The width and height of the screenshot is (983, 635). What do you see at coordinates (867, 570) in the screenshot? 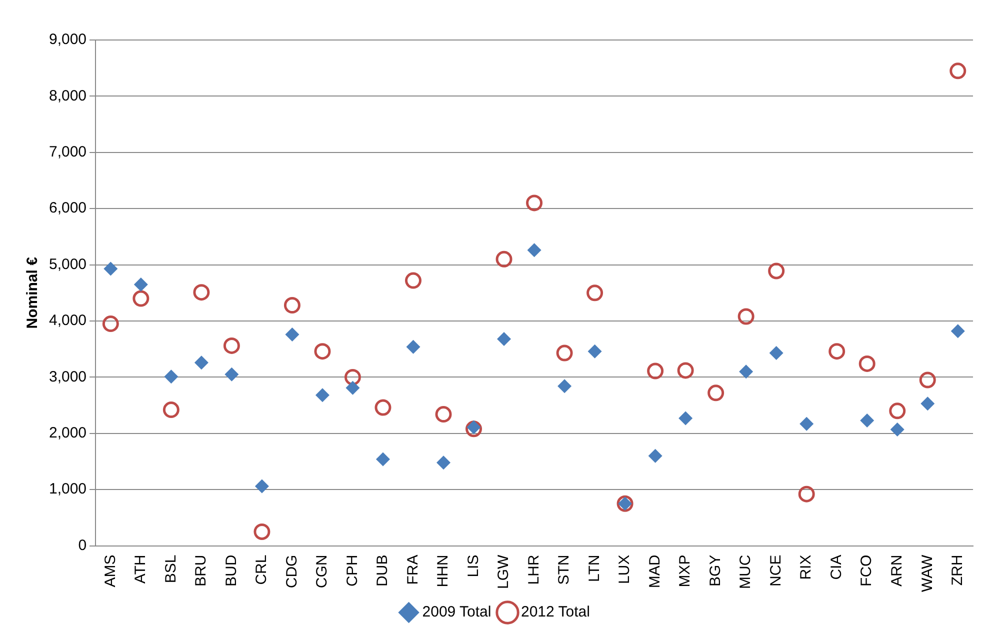
I see `x-tick-label: FCO` at bounding box center [867, 570].